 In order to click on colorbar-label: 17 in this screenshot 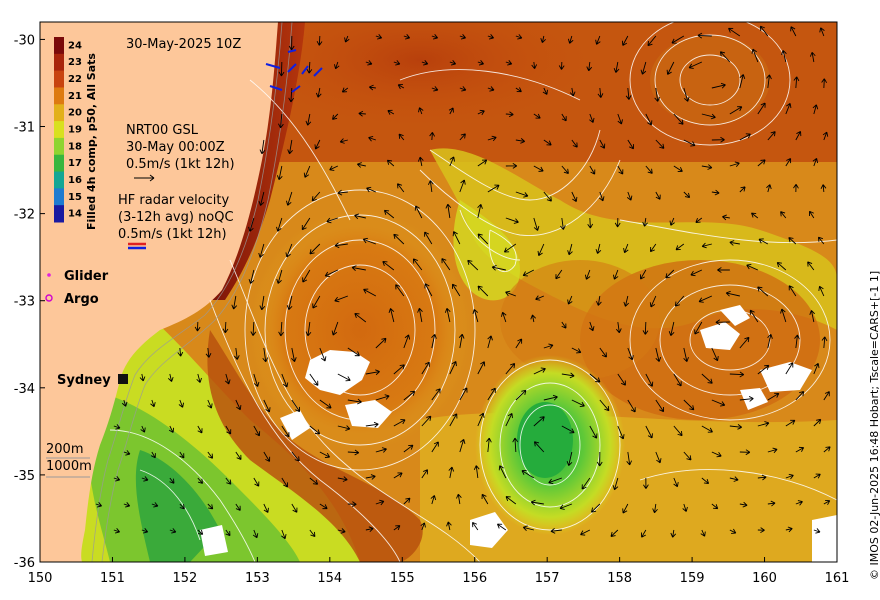, I will do `click(75, 163)`.